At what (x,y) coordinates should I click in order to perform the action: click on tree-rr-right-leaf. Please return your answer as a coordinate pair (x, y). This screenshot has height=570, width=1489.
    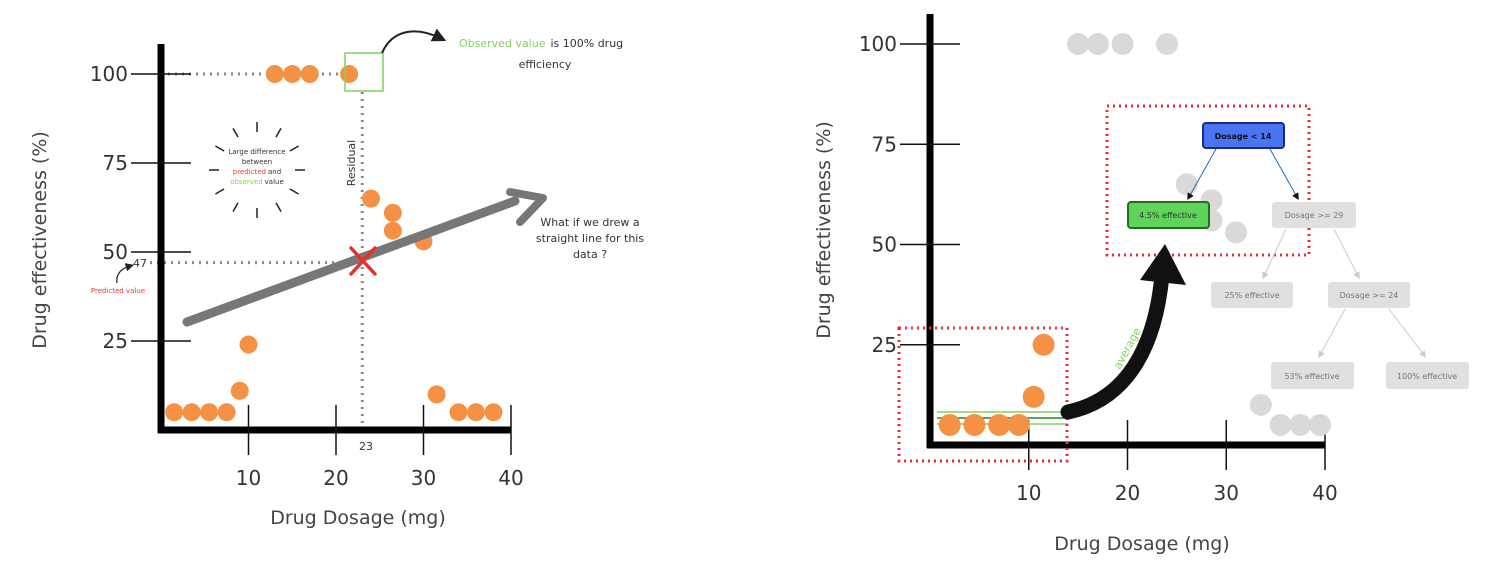
    Looking at the image, I should click on (1427, 375).